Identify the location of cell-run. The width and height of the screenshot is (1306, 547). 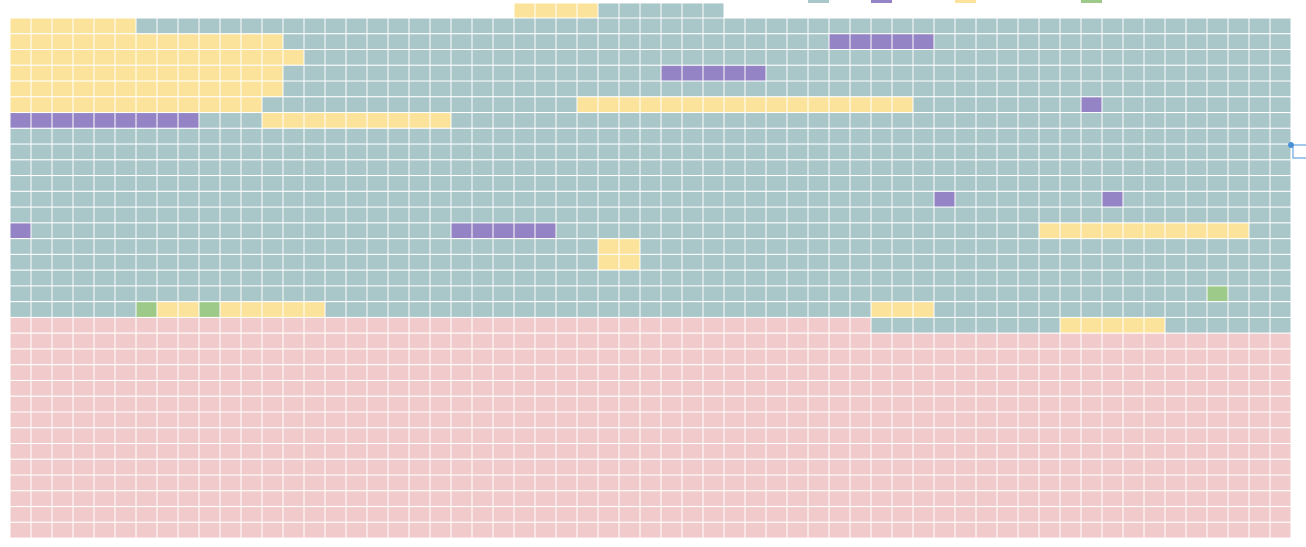
(965, 325).